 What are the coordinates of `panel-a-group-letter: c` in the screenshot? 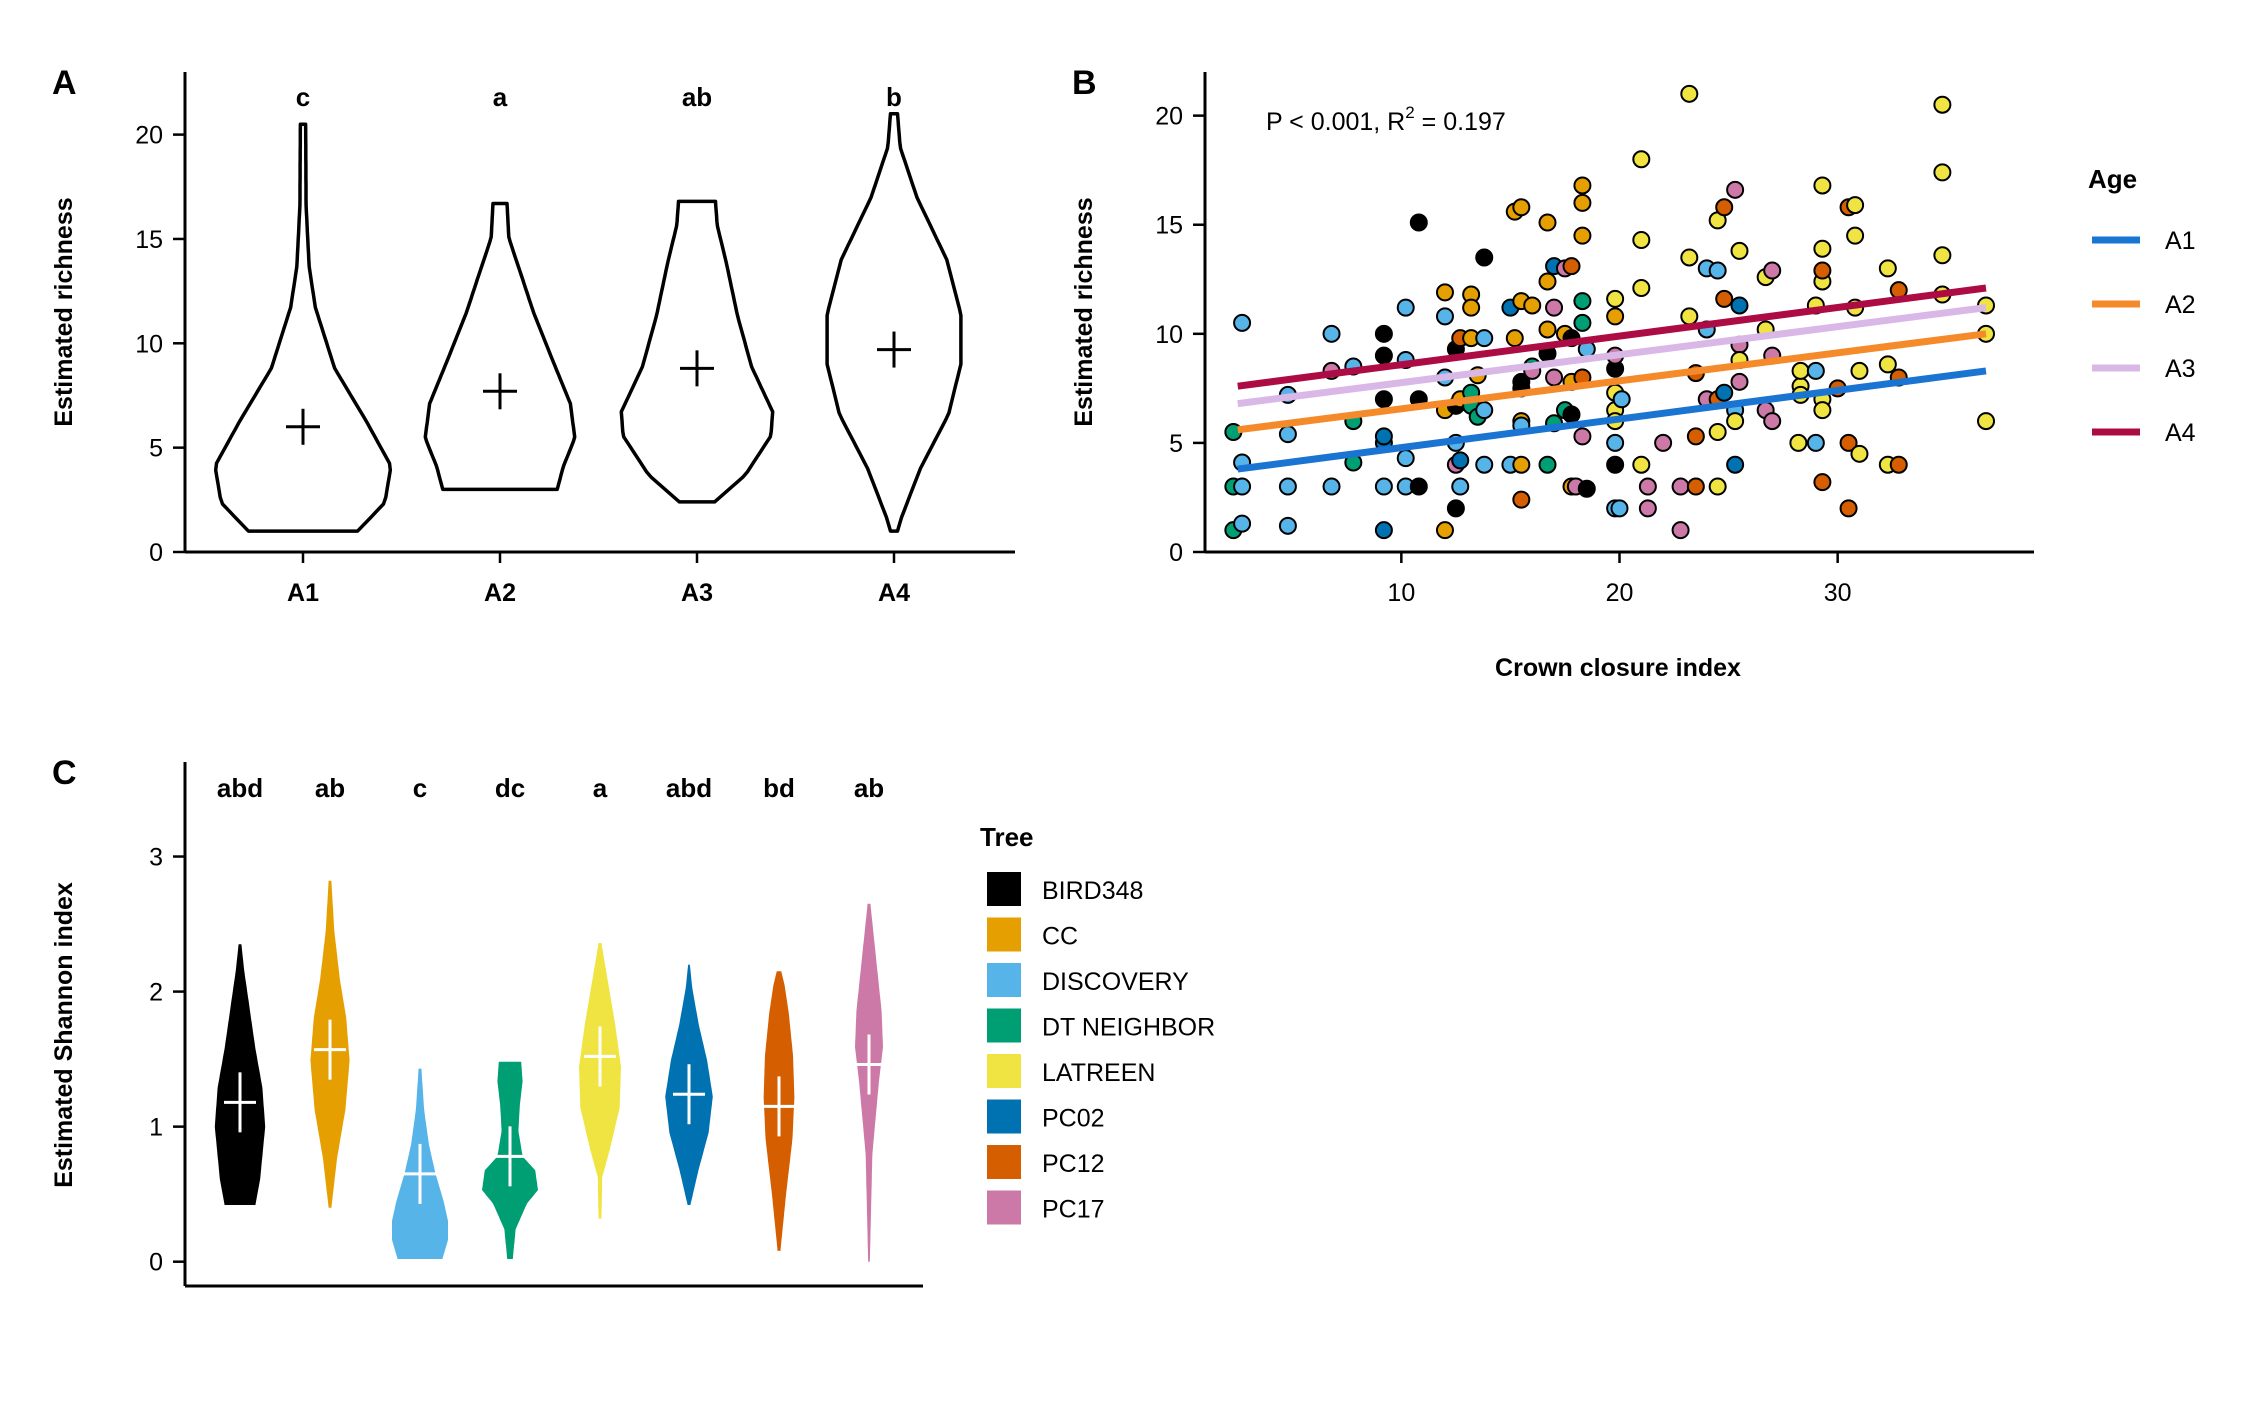 It's located at (303, 97).